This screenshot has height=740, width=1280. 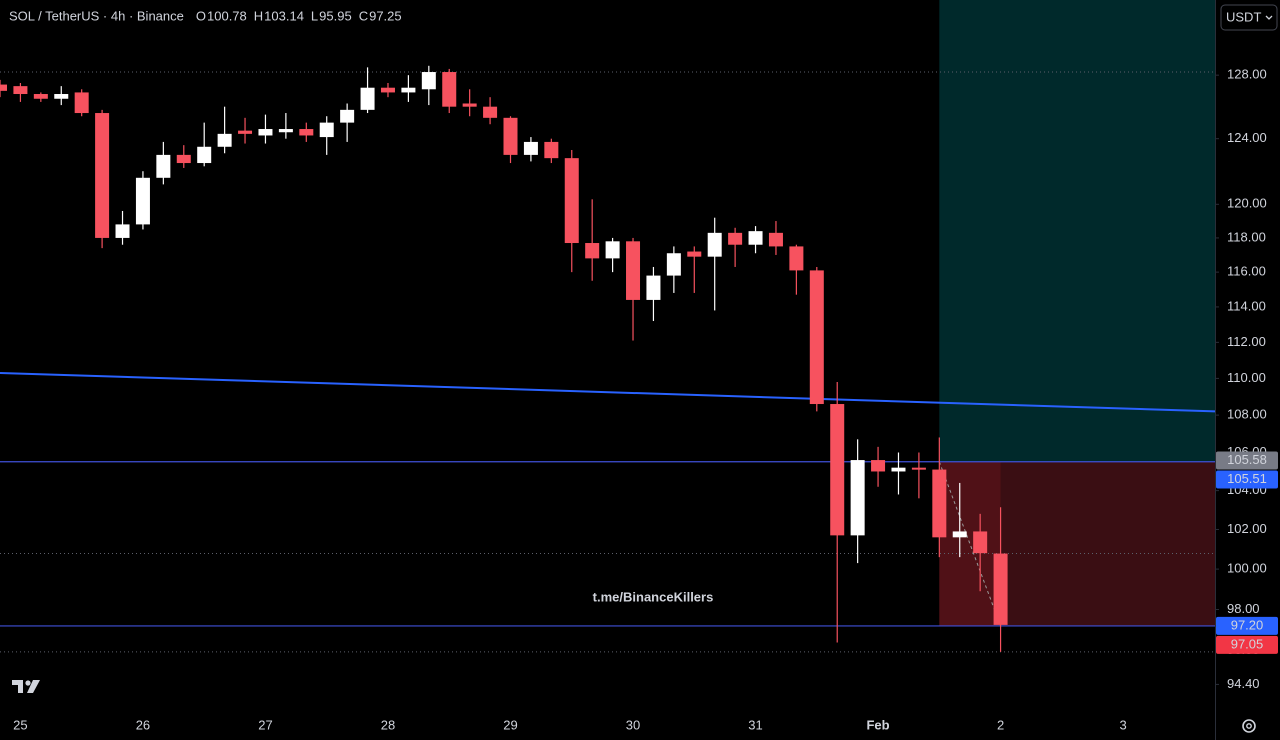 I want to click on y-tick-label: 124.00, so click(x=1247, y=137).